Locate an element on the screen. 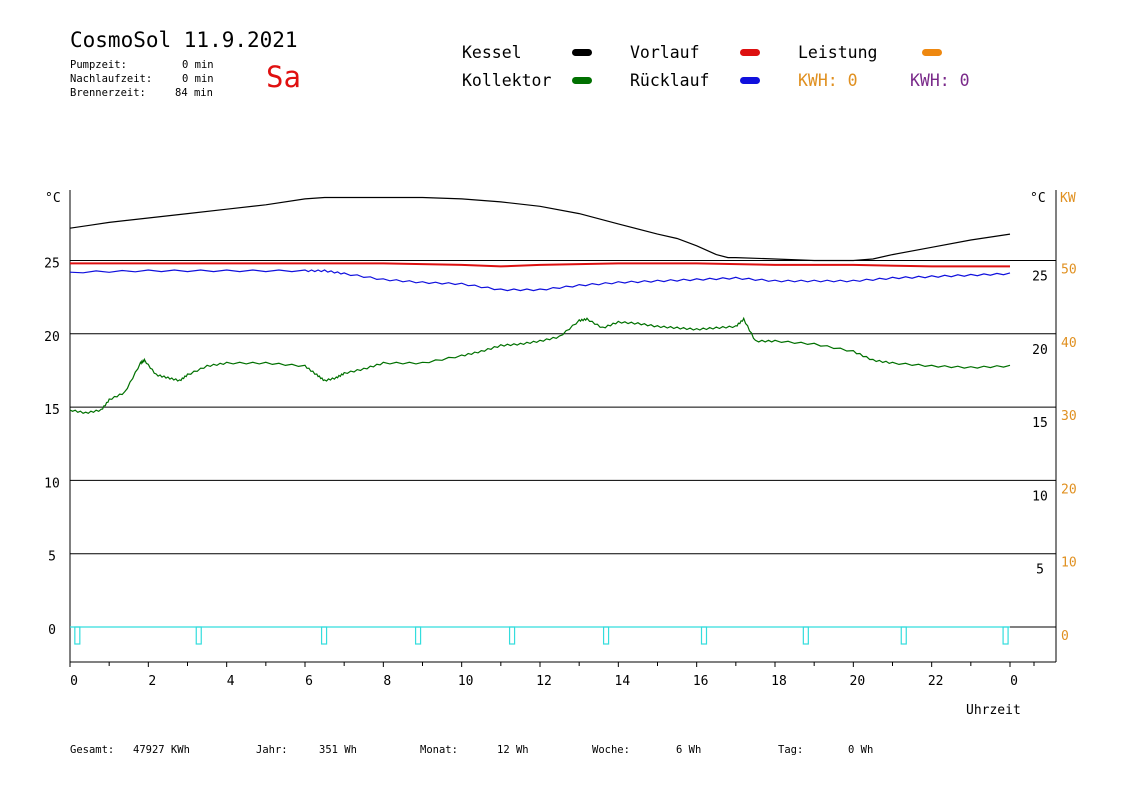 This screenshot has width=1148, height=812. y-right-kw-tick-label: 10 is located at coordinates (1069, 563).